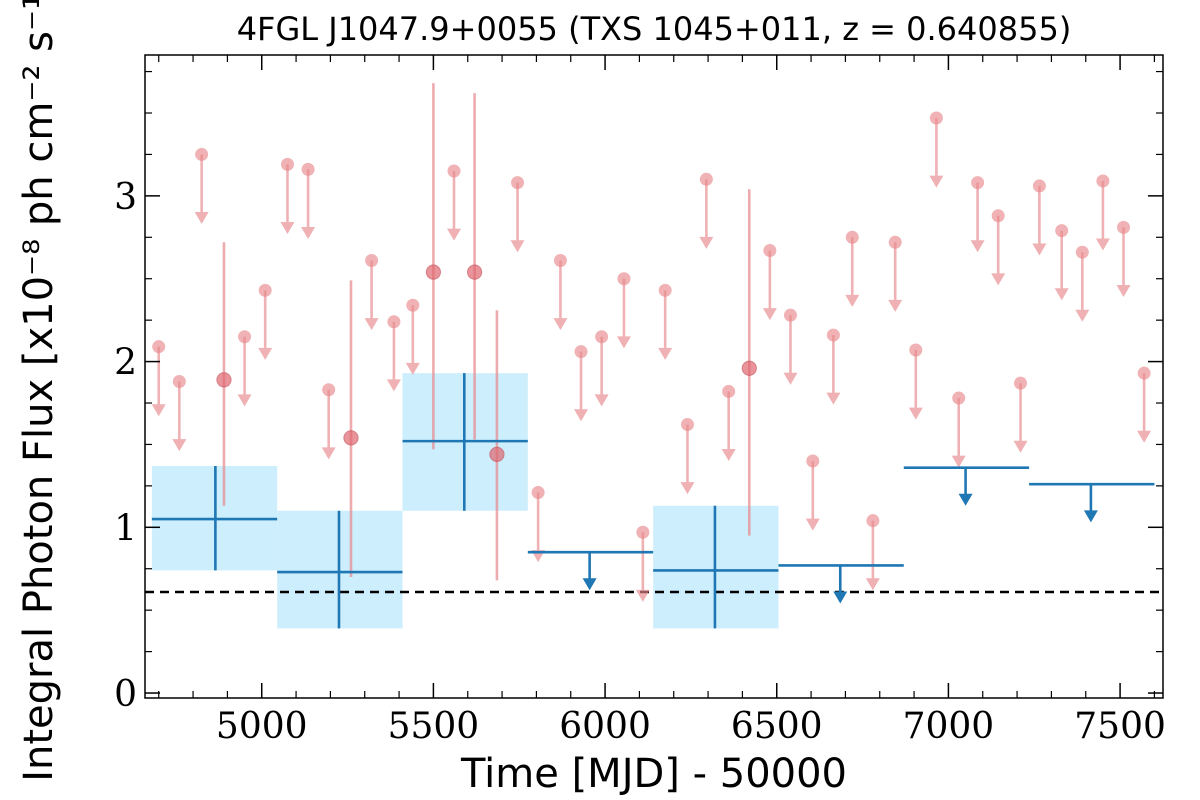  What do you see at coordinates (125, 197) in the screenshot?
I see `y-tick-label-3: 3` at bounding box center [125, 197].